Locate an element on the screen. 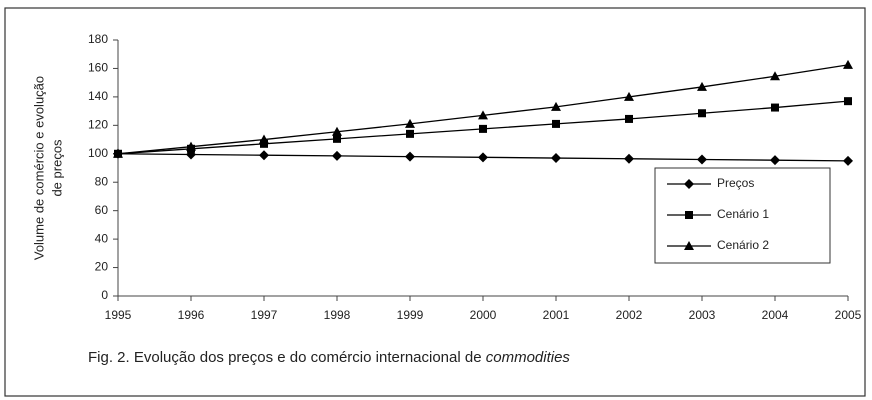 The width and height of the screenshot is (872, 400). x-tick-label: 2000 is located at coordinates (483, 315).